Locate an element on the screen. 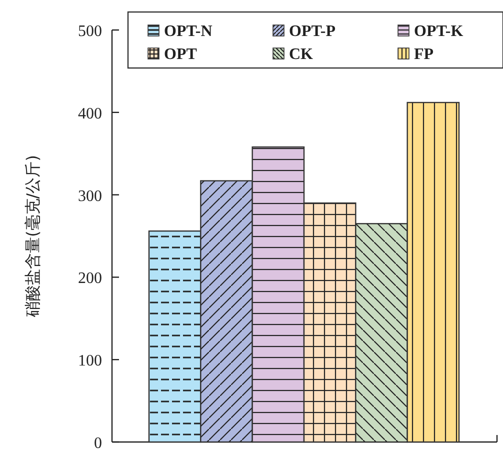 The width and height of the screenshot is (503, 452). legend-label: OPT-P is located at coordinates (312, 31).